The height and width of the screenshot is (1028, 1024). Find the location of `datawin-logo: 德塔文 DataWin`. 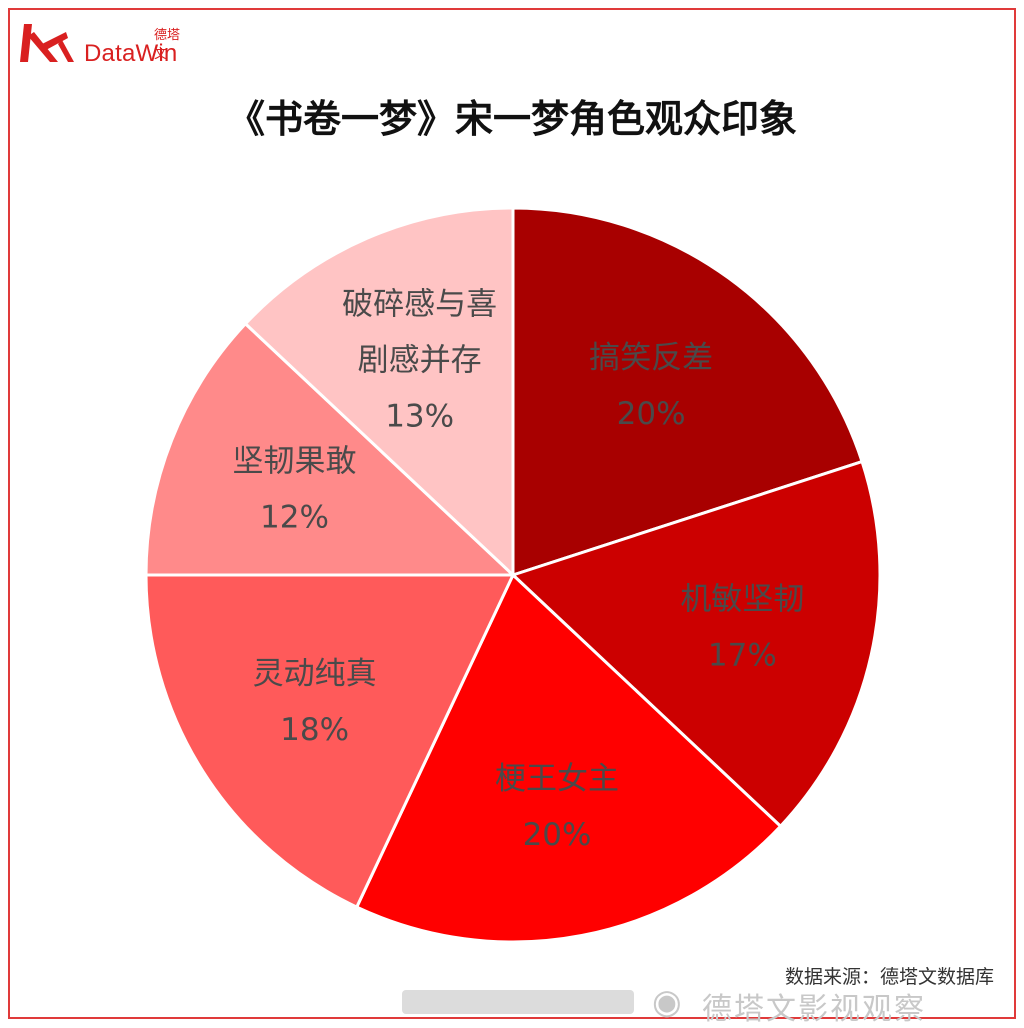

datawin-logo: 德塔文 DataWin is located at coordinates (103, 44).